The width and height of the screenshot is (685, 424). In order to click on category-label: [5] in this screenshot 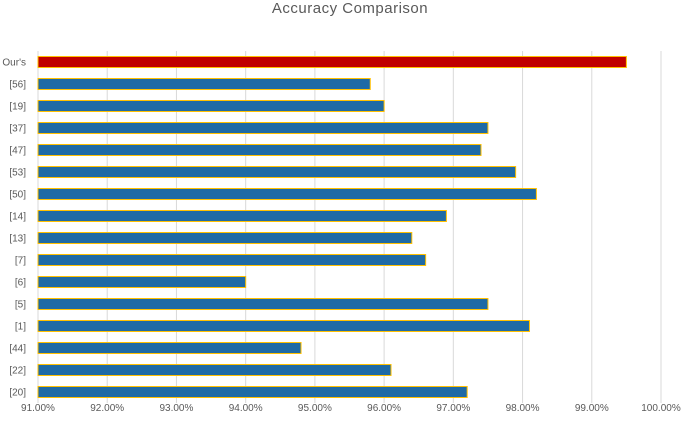, I will do `click(20, 305)`.